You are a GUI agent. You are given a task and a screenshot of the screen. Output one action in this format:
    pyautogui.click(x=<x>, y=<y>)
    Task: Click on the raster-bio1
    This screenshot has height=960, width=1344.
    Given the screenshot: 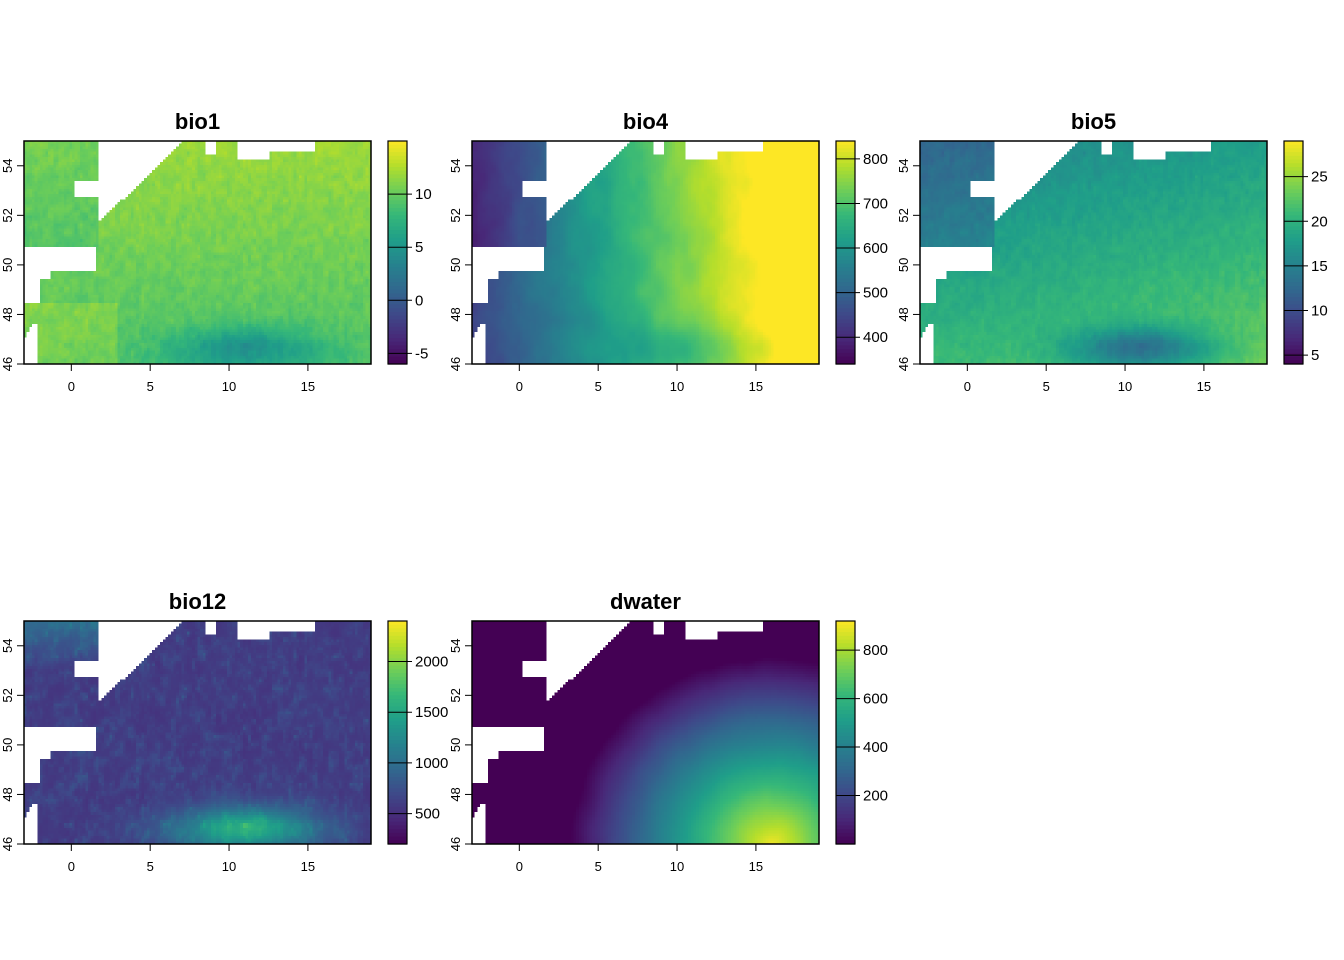 What is the action you would take?
    pyautogui.click(x=197, y=252)
    